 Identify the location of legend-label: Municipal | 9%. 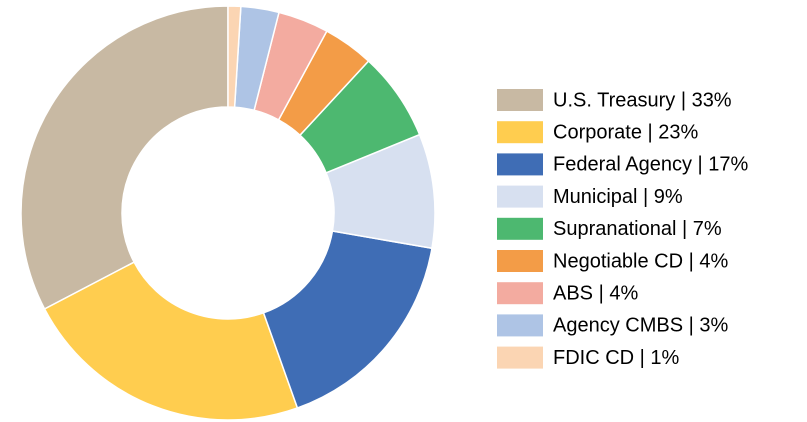
(618, 197).